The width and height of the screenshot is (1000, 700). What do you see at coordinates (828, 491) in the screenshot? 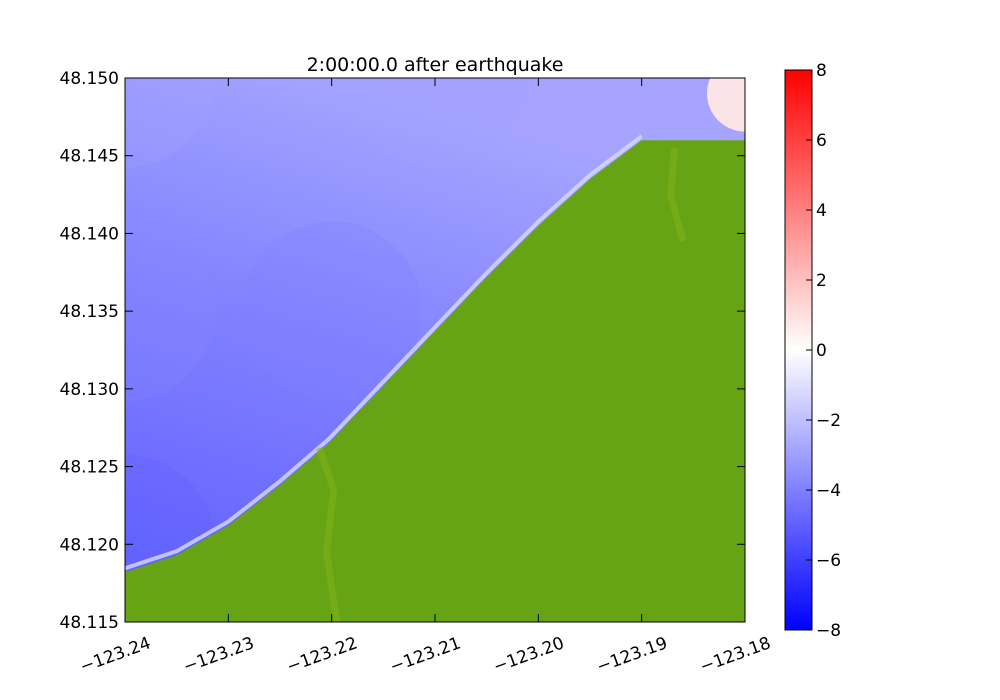
I see `colorbar-tick-label: −4` at bounding box center [828, 491].